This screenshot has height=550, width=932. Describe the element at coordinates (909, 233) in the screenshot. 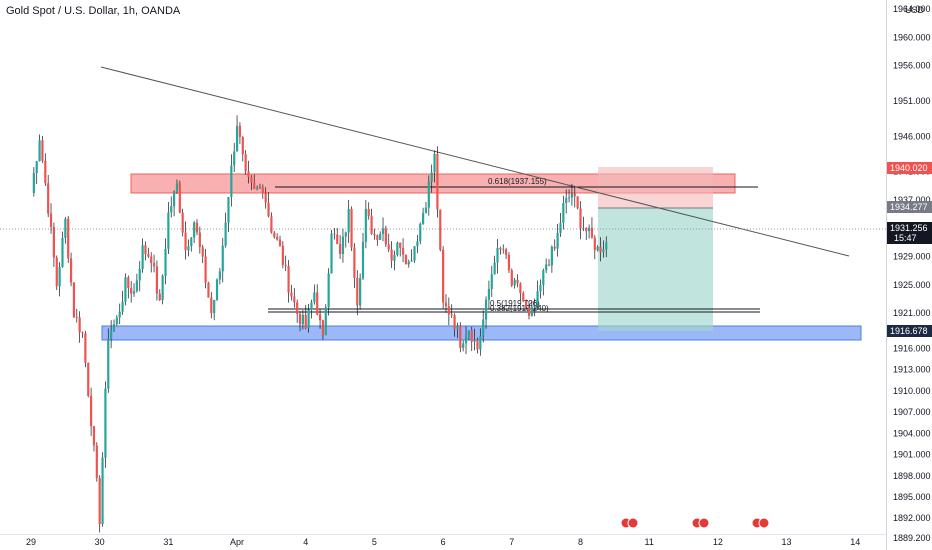

I see `price-tag-current-bg` at that location.